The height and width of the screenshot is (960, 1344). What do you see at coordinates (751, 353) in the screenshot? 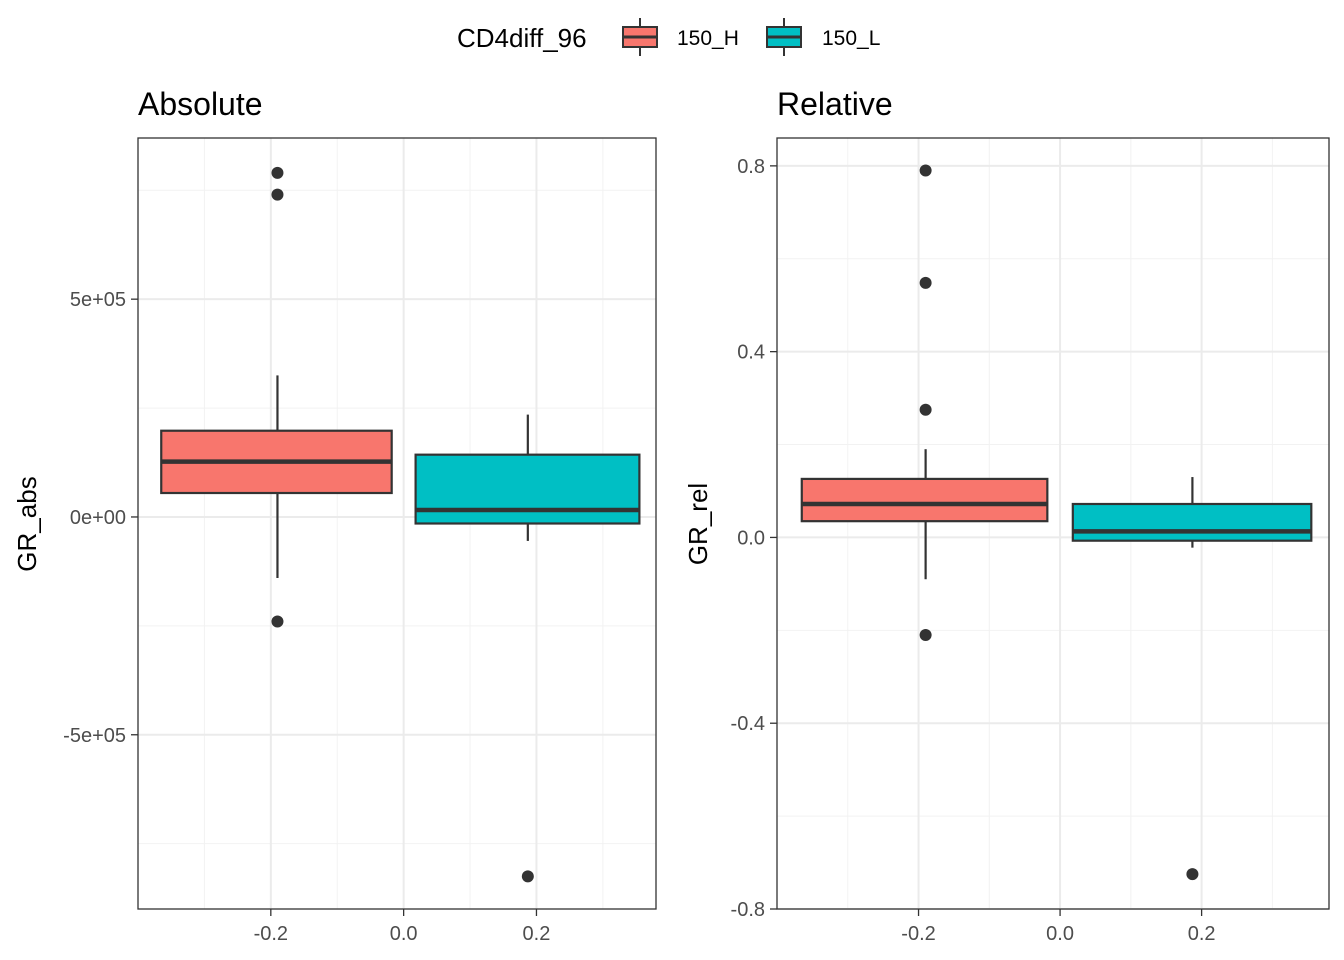
I see `y-tick-label: 0.4` at bounding box center [751, 353].